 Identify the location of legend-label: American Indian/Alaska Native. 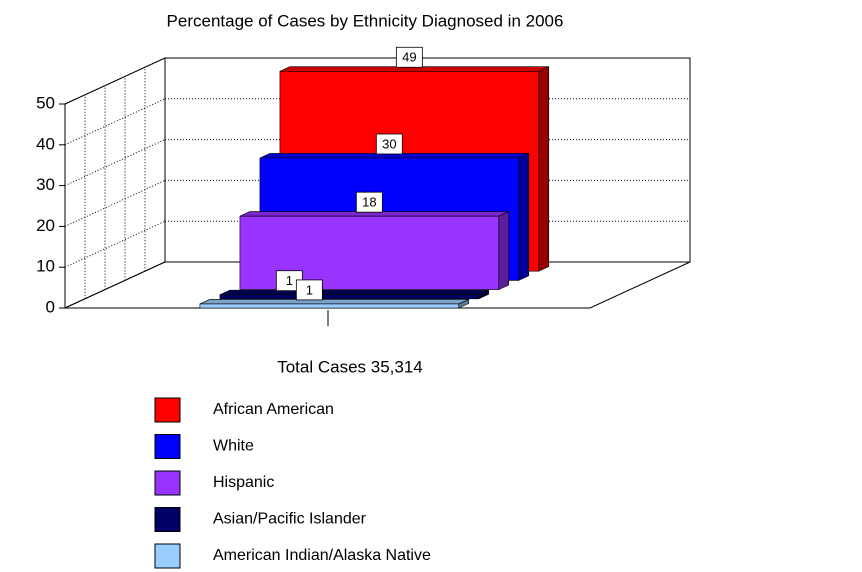
(322, 555).